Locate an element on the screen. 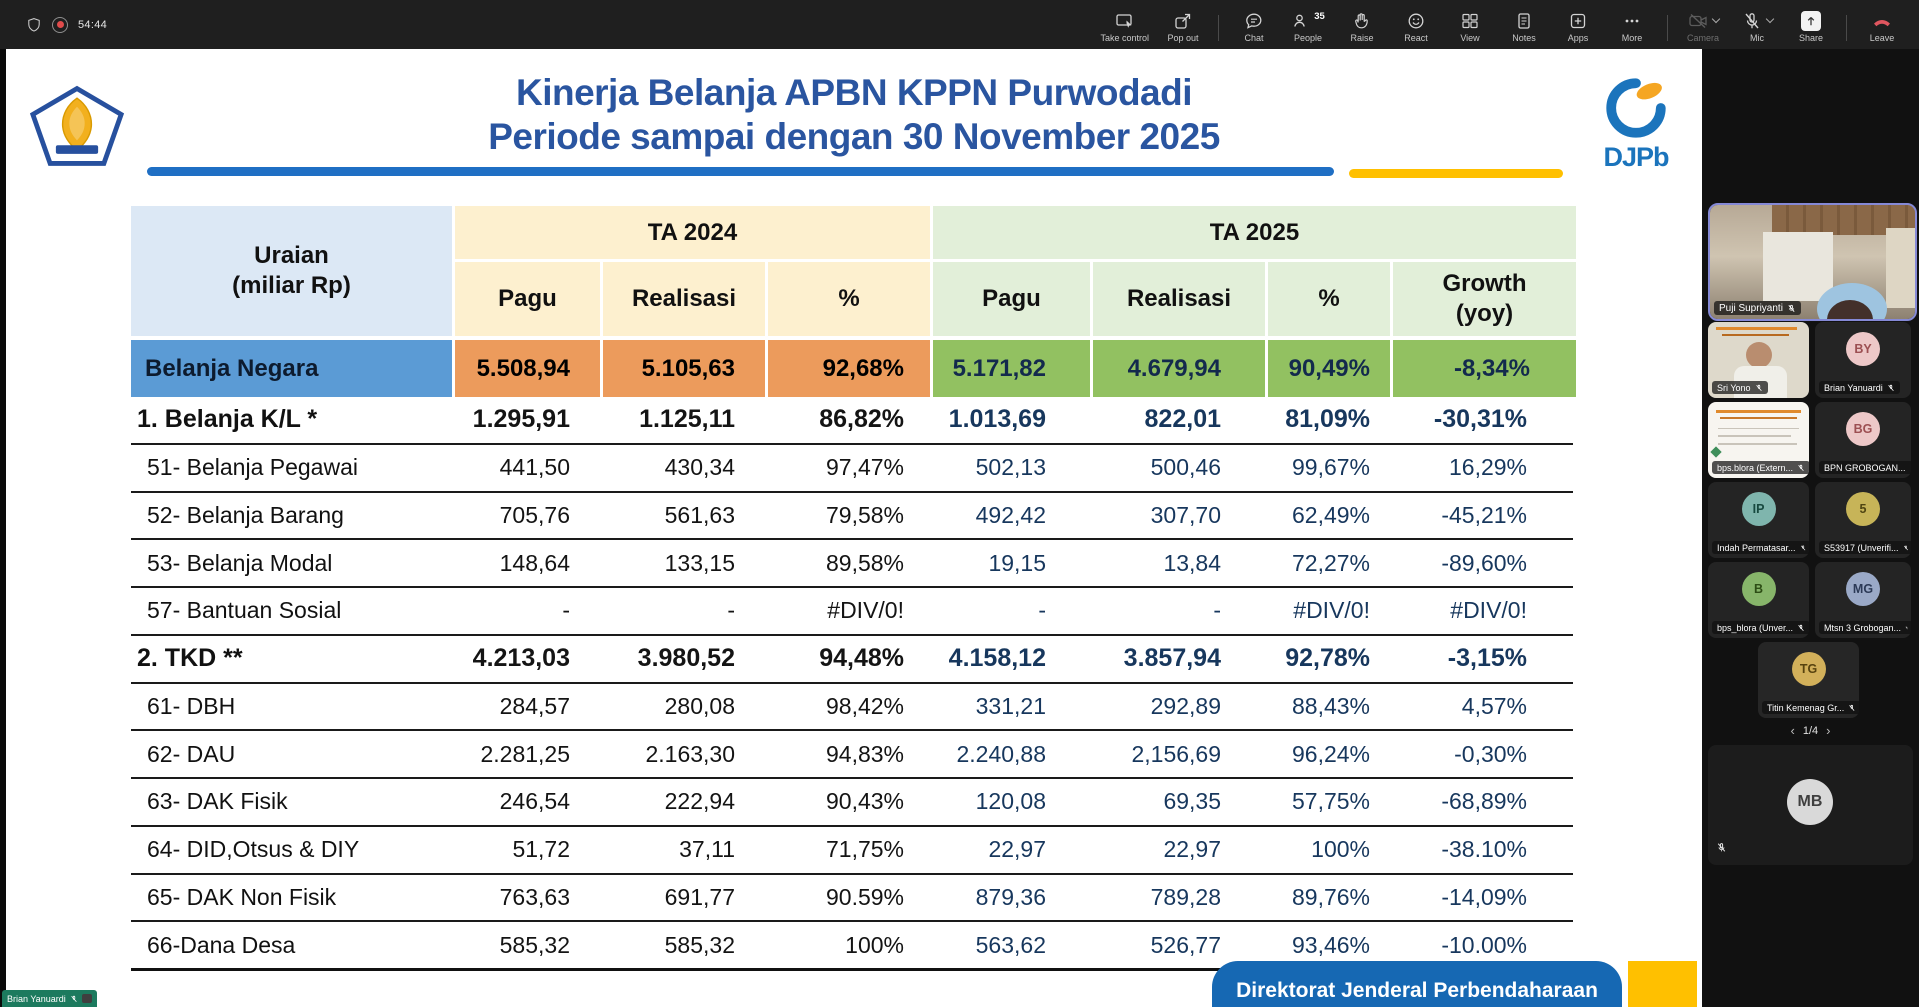 This screenshot has height=1007, width=1919. leave-button: Leave is located at coordinates (1882, 27).